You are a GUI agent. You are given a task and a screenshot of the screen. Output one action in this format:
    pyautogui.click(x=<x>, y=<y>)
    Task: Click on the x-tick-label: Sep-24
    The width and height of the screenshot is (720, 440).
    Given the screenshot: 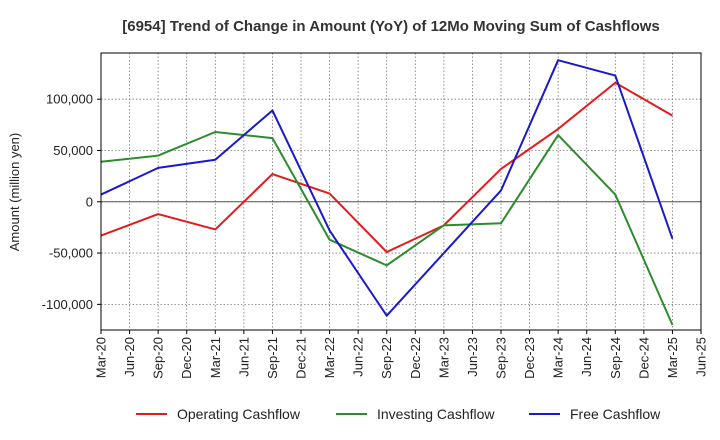 What is the action you would take?
    pyautogui.click(x=615, y=358)
    